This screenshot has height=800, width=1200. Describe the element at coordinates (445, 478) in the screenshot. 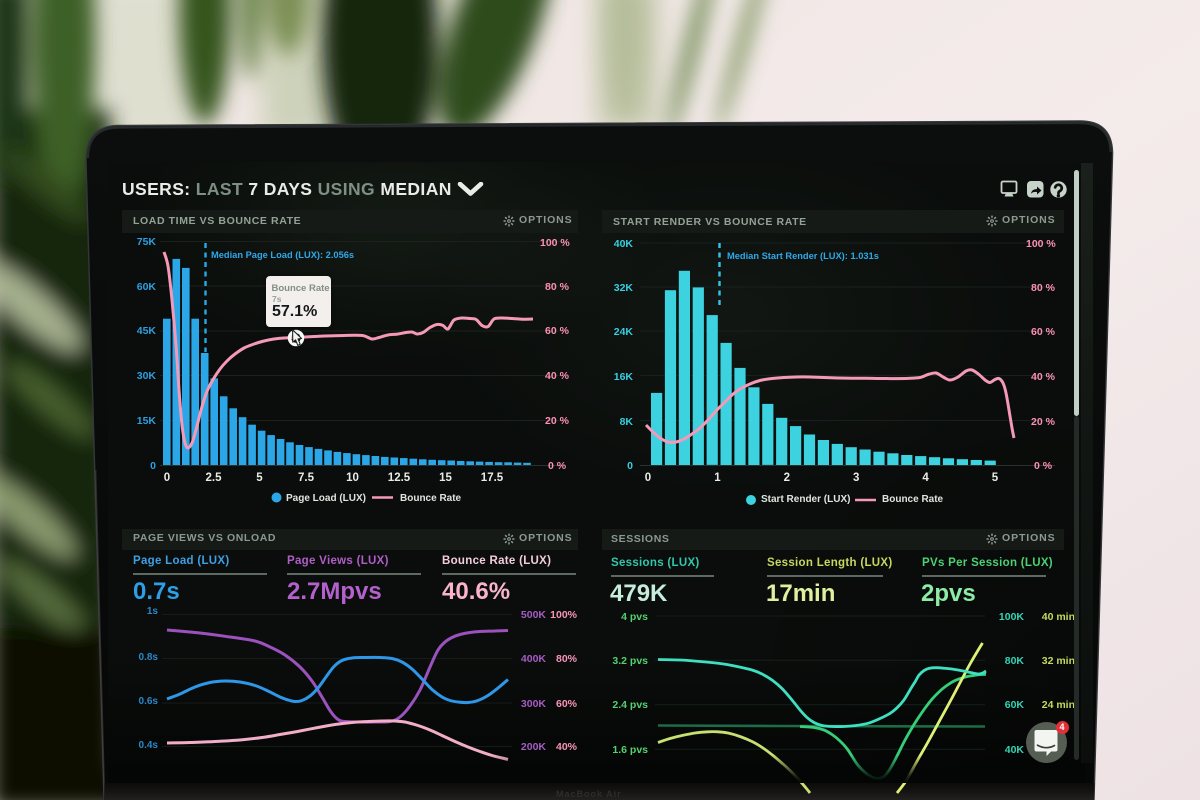

I see `svg-text: 15` at that location.